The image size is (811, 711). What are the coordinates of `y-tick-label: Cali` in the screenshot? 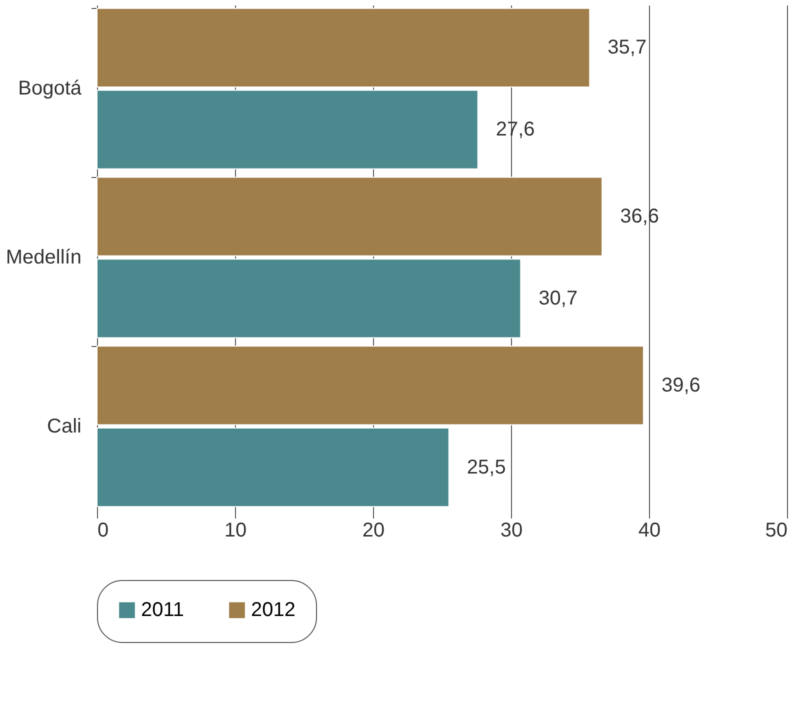 It's located at (64, 426).